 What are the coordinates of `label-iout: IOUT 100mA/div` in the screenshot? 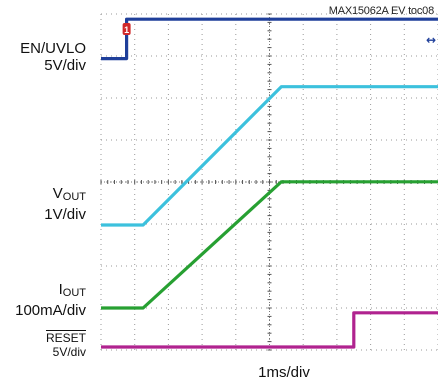 It's located at (50, 300).